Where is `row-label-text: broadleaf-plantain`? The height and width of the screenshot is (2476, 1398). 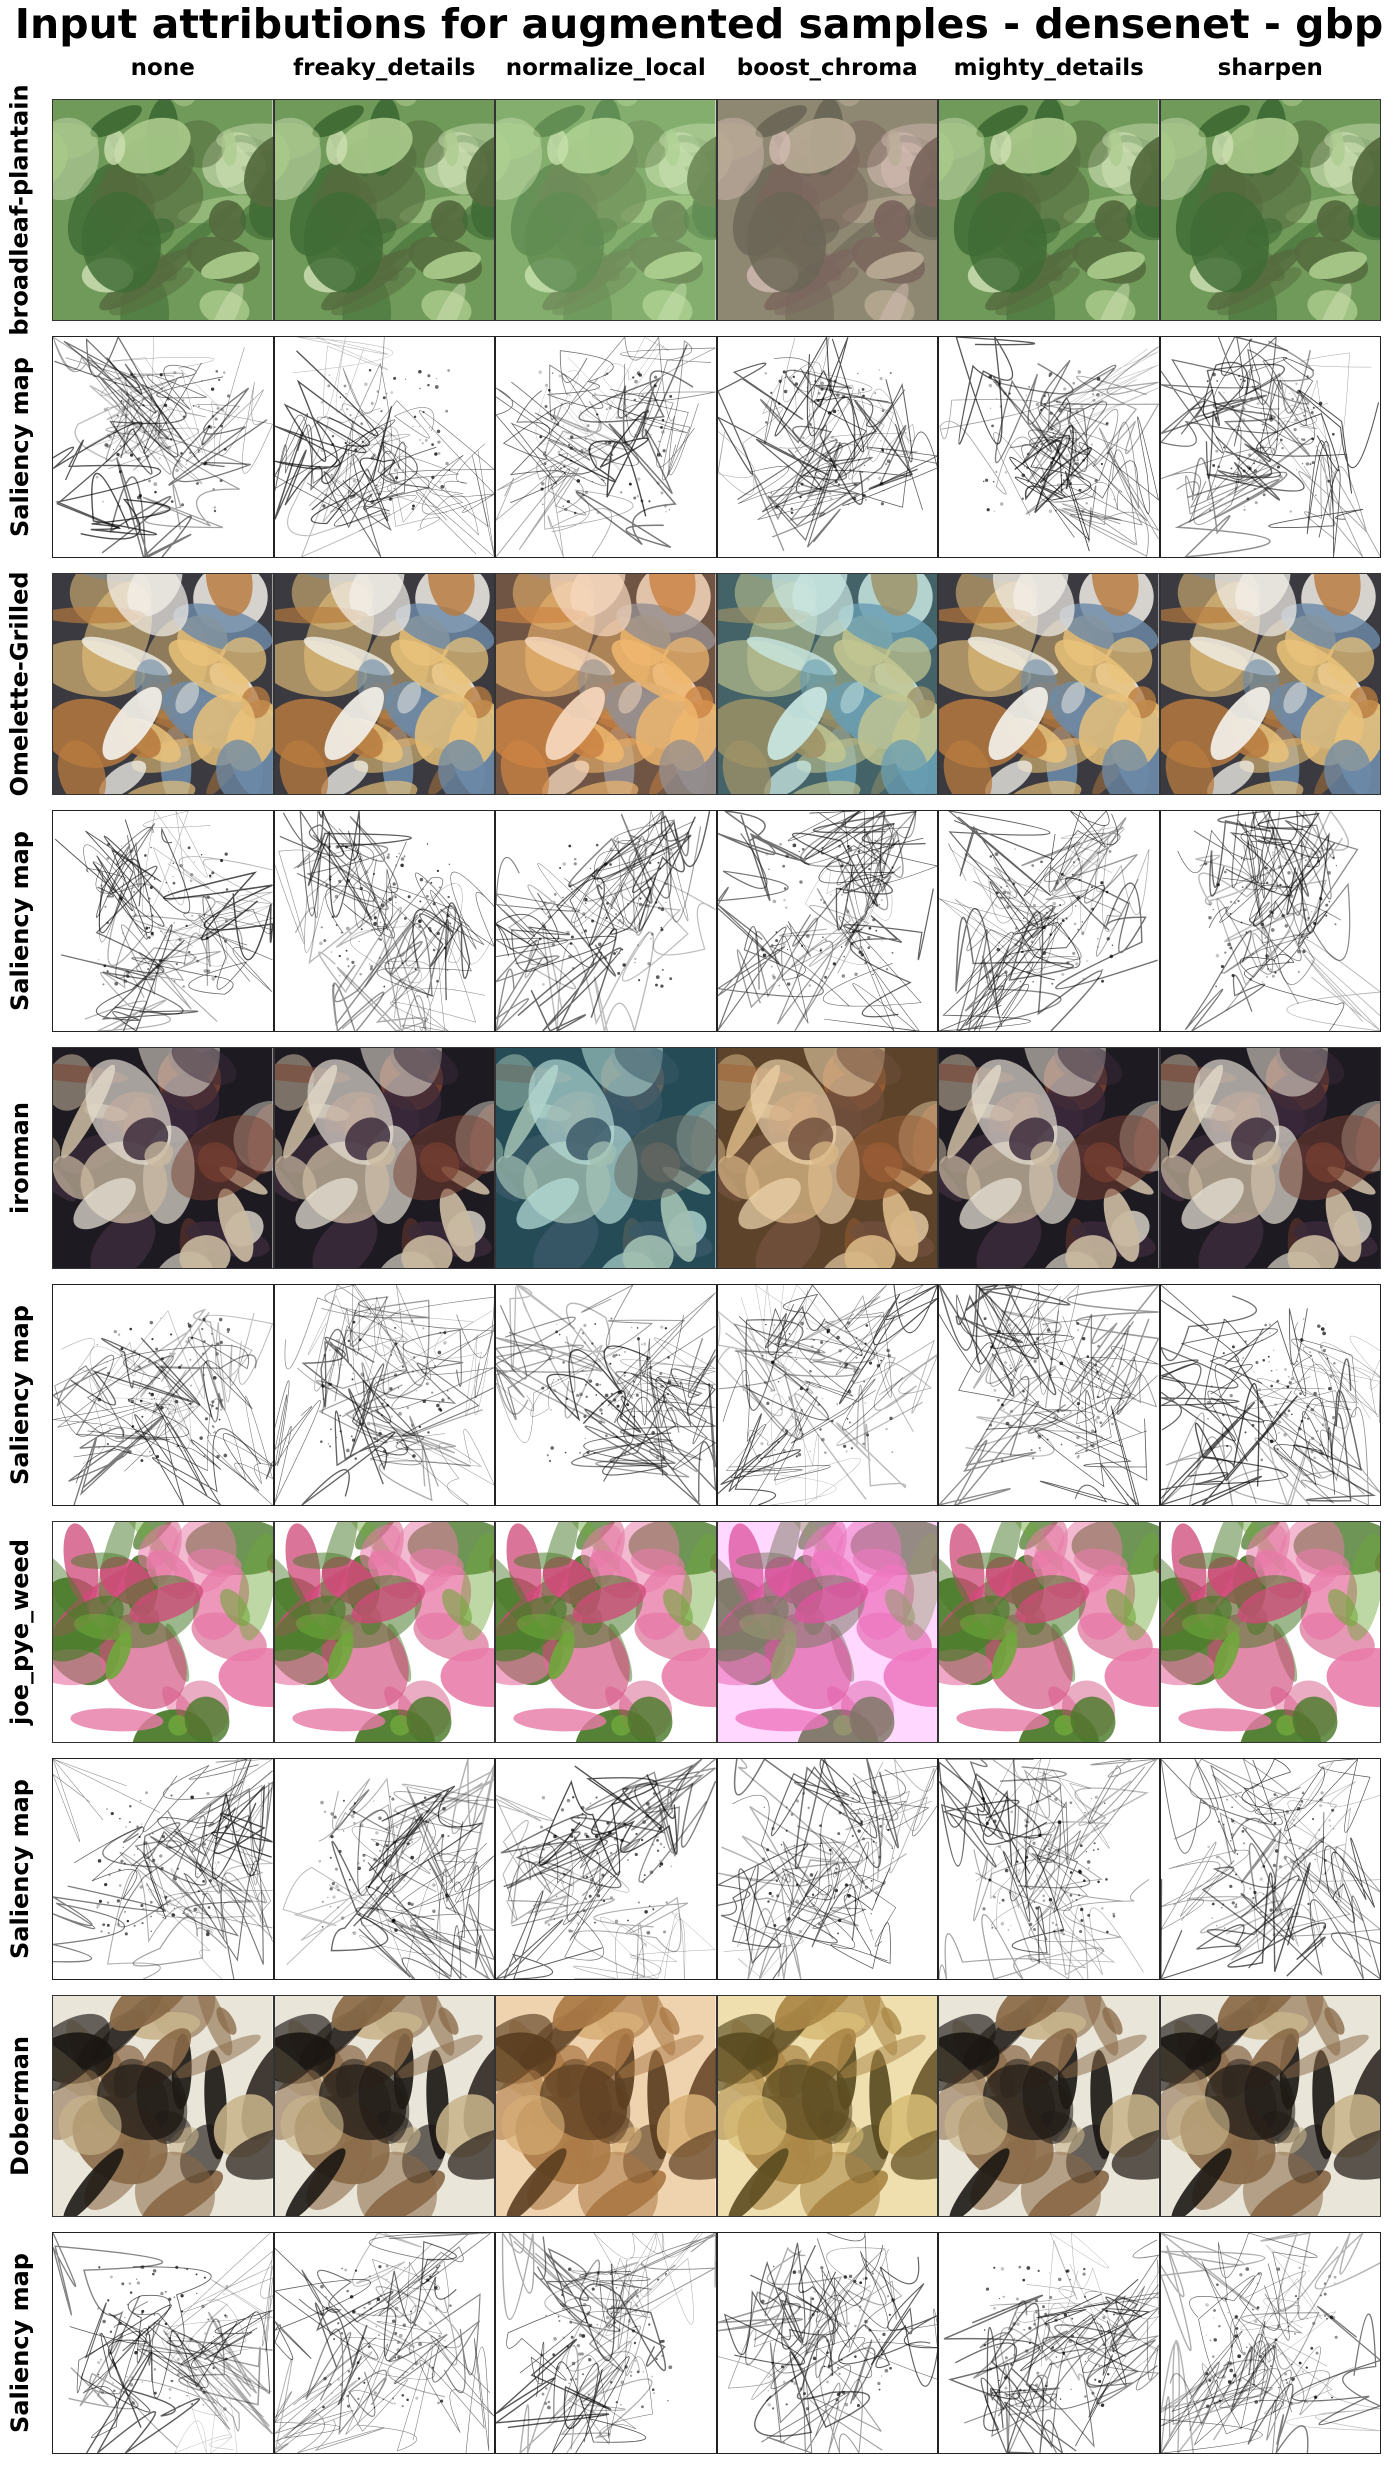
row-label-text: broadleaf-plantain is located at coordinates (20, 209).